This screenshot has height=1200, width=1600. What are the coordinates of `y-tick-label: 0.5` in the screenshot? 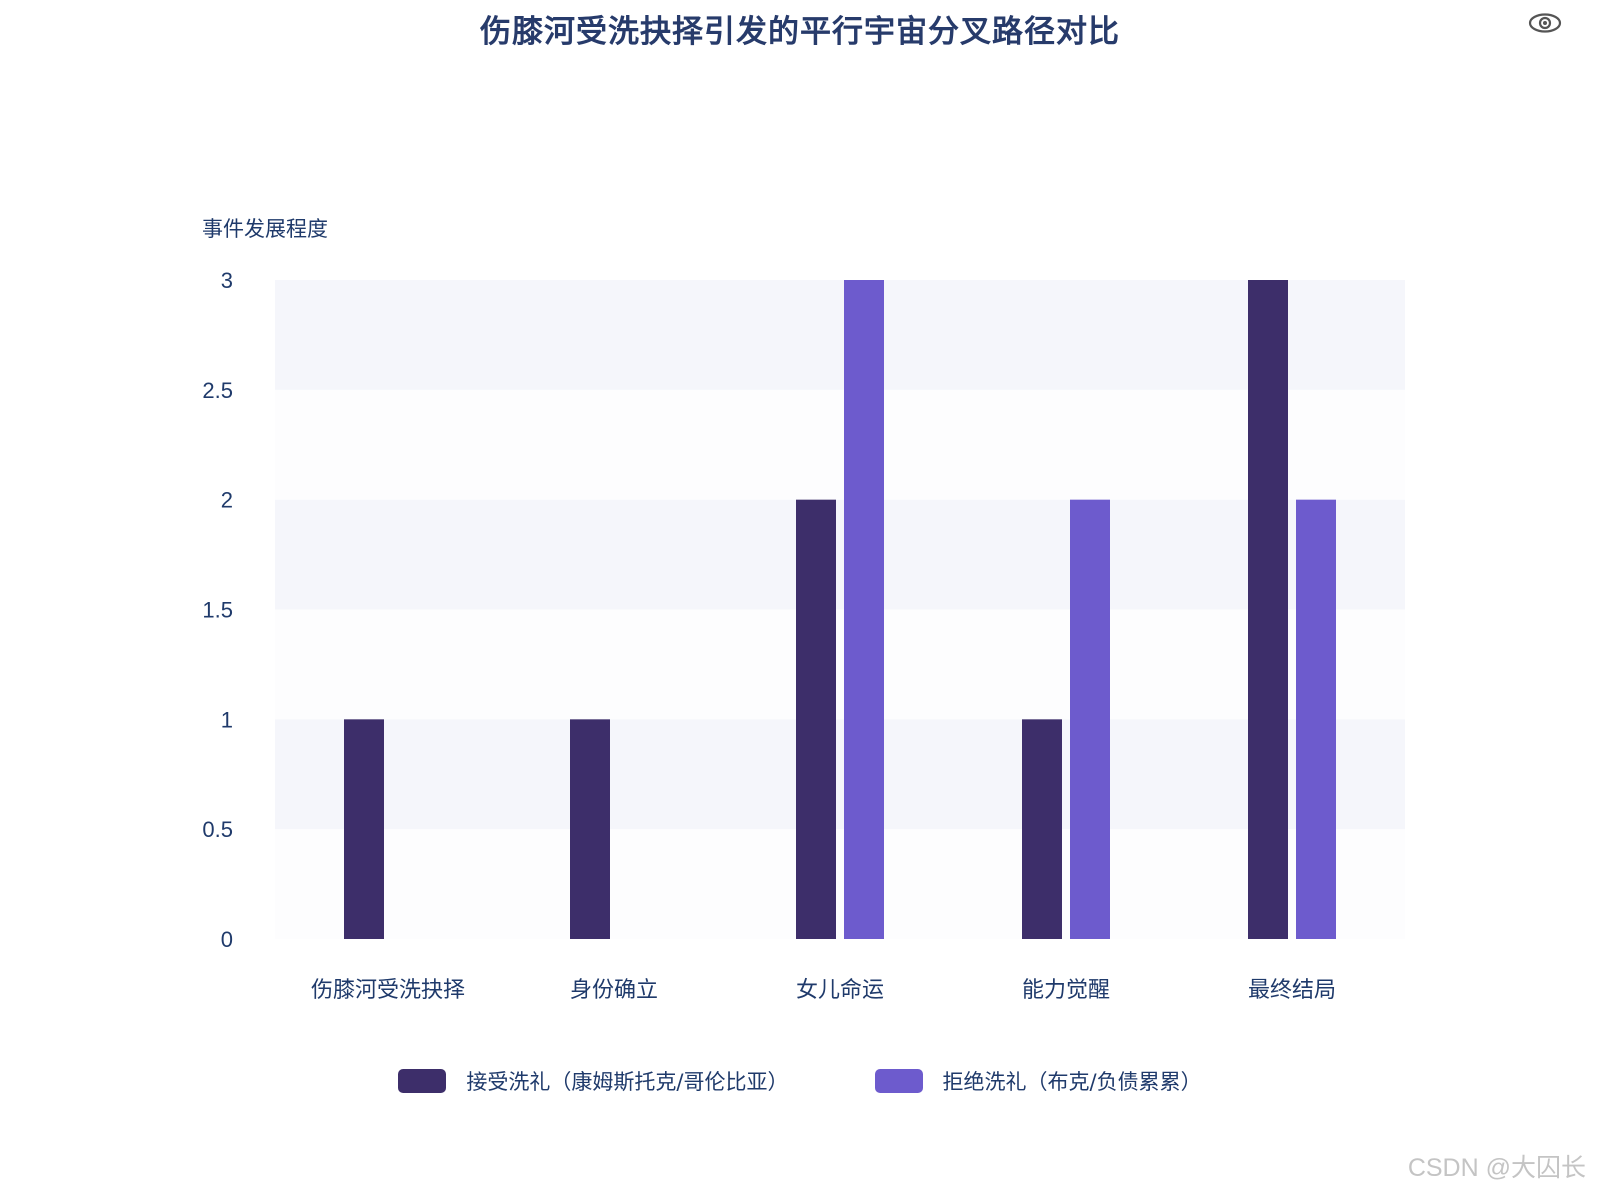 It's located at (217, 829).